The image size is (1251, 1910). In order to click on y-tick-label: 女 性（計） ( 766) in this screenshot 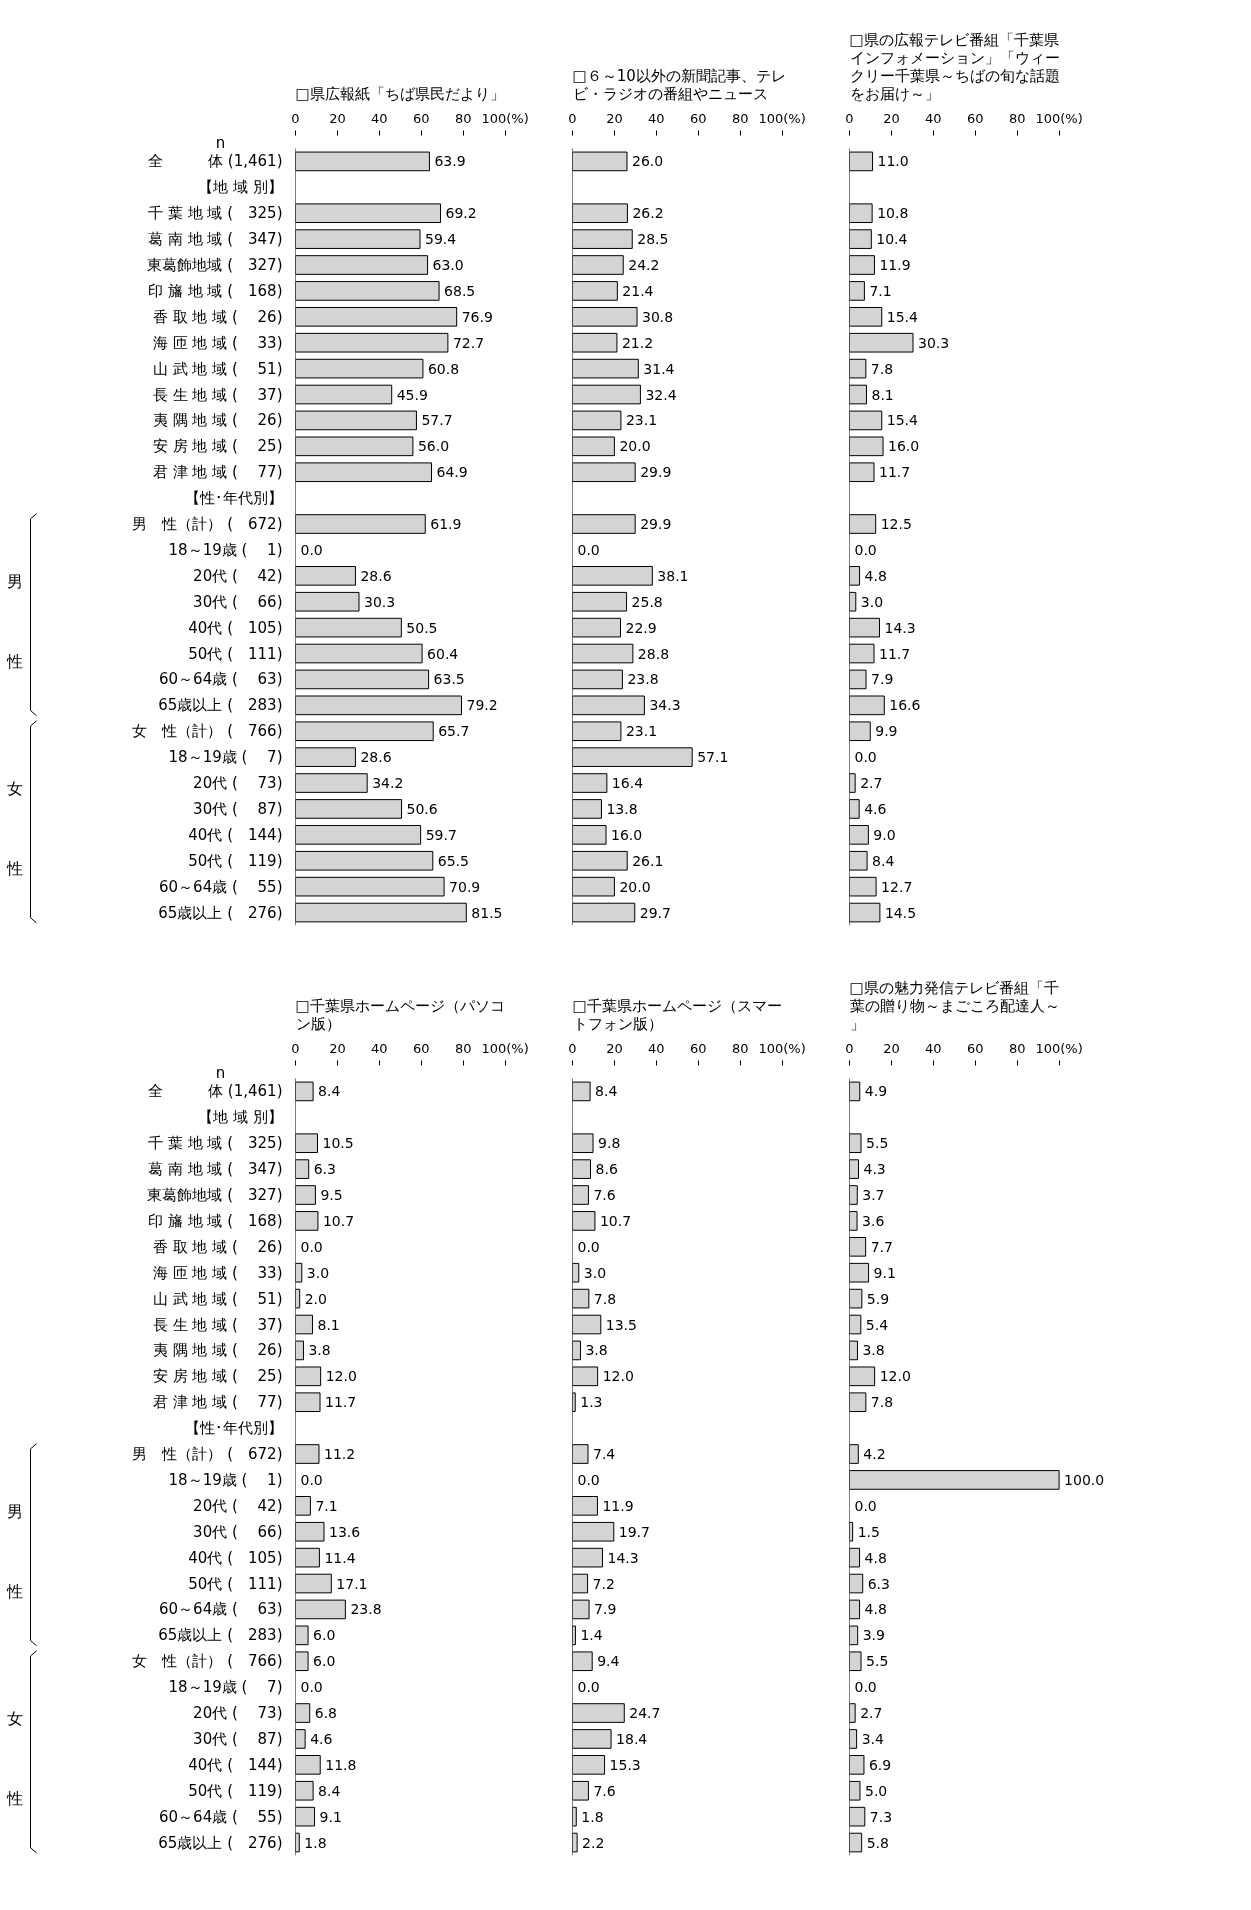, I will do `click(207, 1661)`.